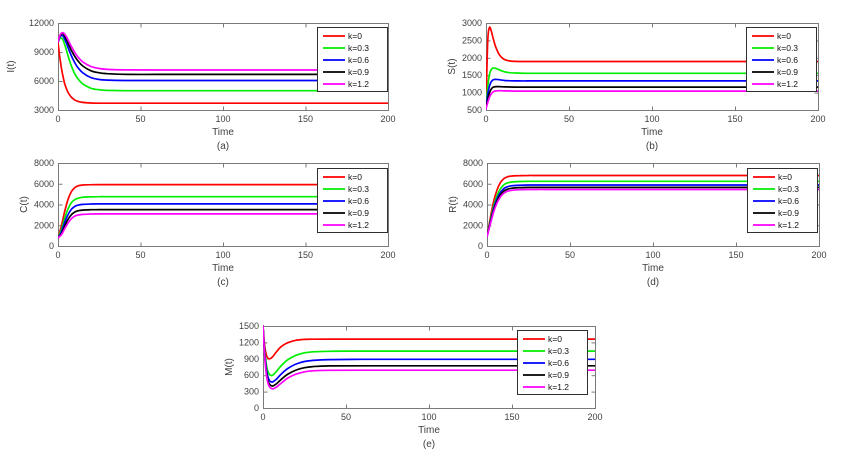  What do you see at coordinates (472, 93) in the screenshot?
I see `y-tick-label: 1000` at bounding box center [472, 93].